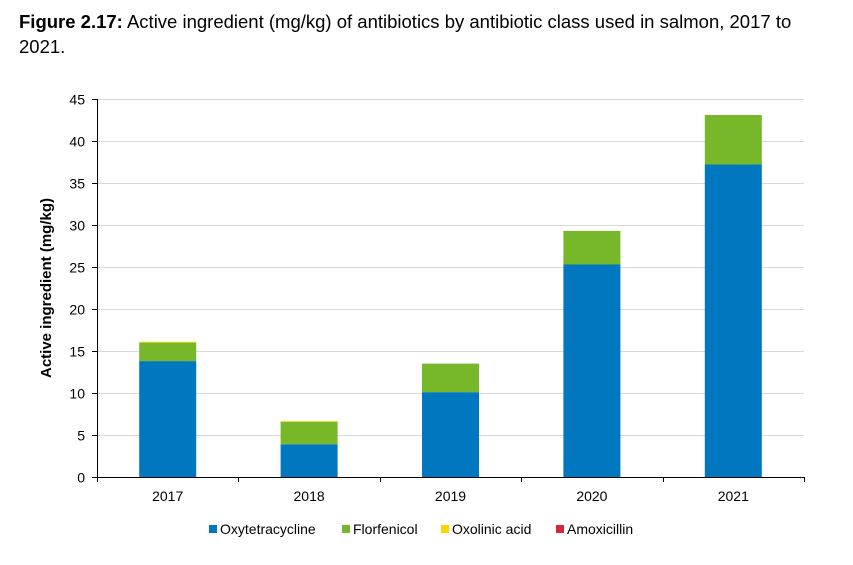  I want to click on bar-florfenicol-2020, so click(592, 247).